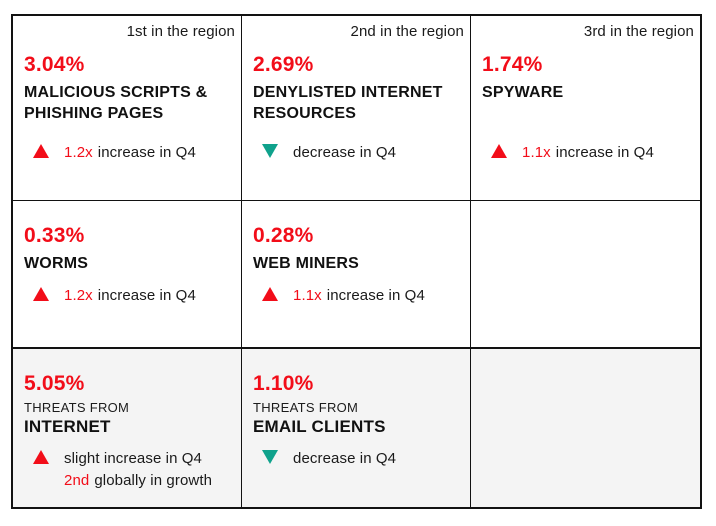  I want to click on threat-title: SPYWARE, so click(523, 92).